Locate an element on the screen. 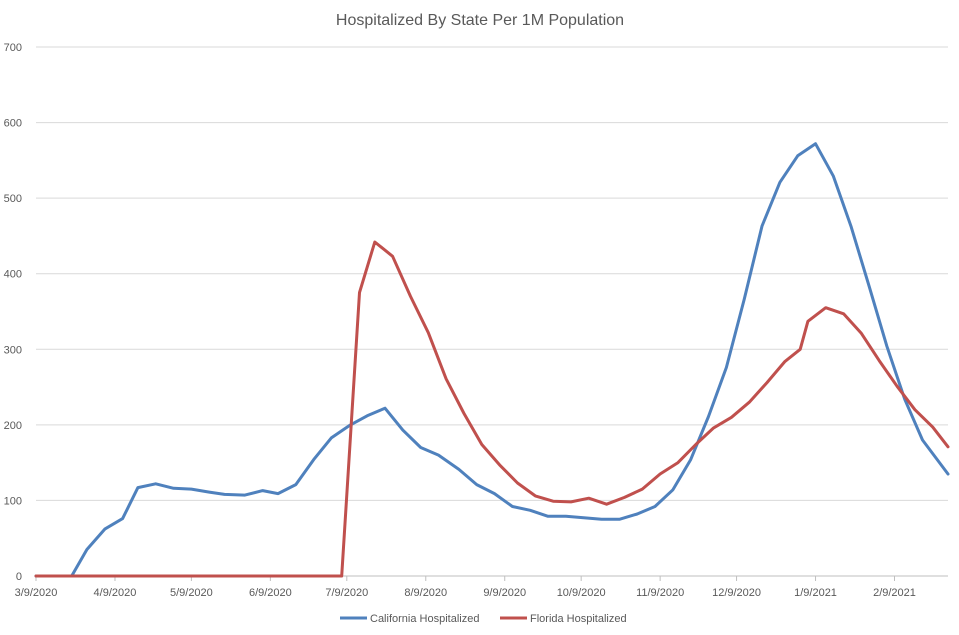 This screenshot has width=959, height=635. y-tick-label: 0 is located at coordinates (19, 577).